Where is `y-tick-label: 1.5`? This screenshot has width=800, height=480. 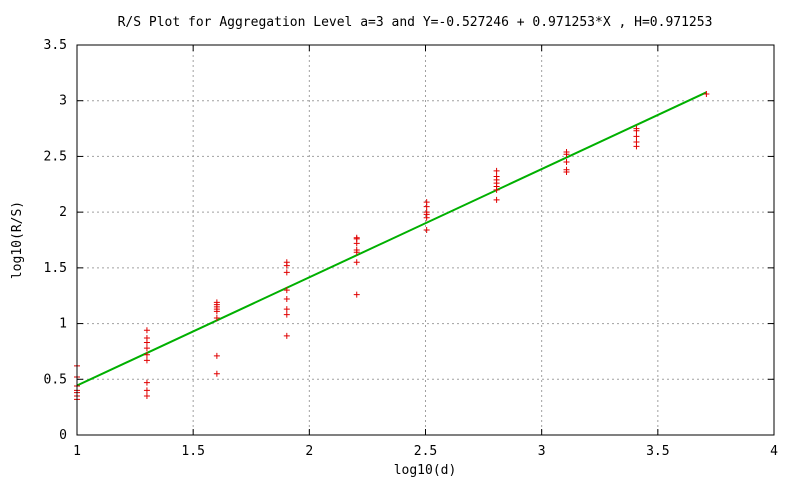 y-tick-label: 1.5 is located at coordinates (55, 268).